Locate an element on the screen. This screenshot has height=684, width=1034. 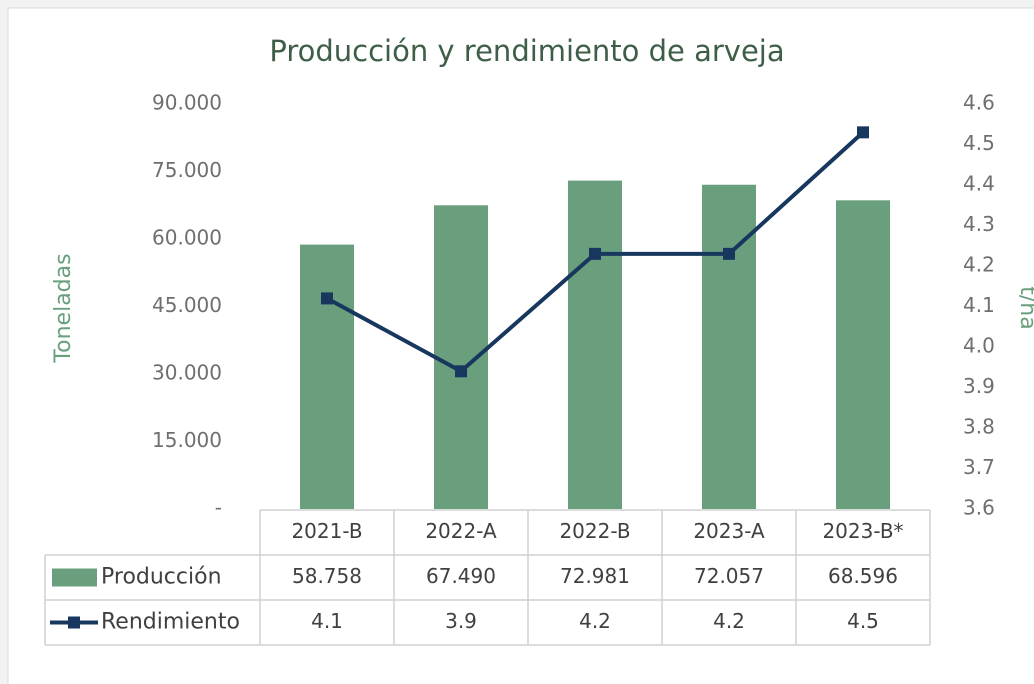
y-tick-label: 90.000 is located at coordinates (187, 103).